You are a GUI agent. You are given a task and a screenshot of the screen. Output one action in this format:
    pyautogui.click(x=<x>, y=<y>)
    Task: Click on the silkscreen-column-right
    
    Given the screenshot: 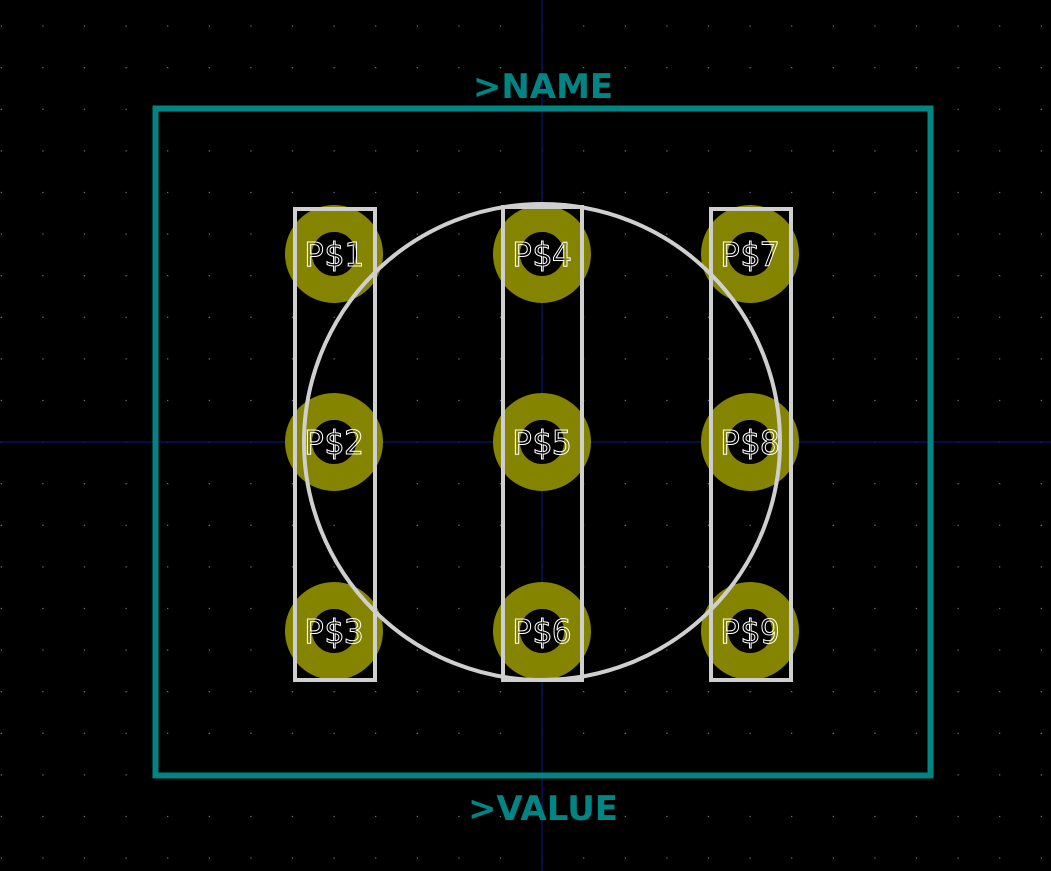 What is the action you would take?
    pyautogui.click(x=751, y=444)
    